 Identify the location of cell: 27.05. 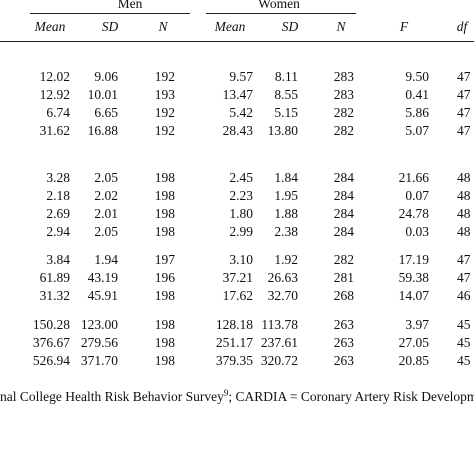
(414, 342).